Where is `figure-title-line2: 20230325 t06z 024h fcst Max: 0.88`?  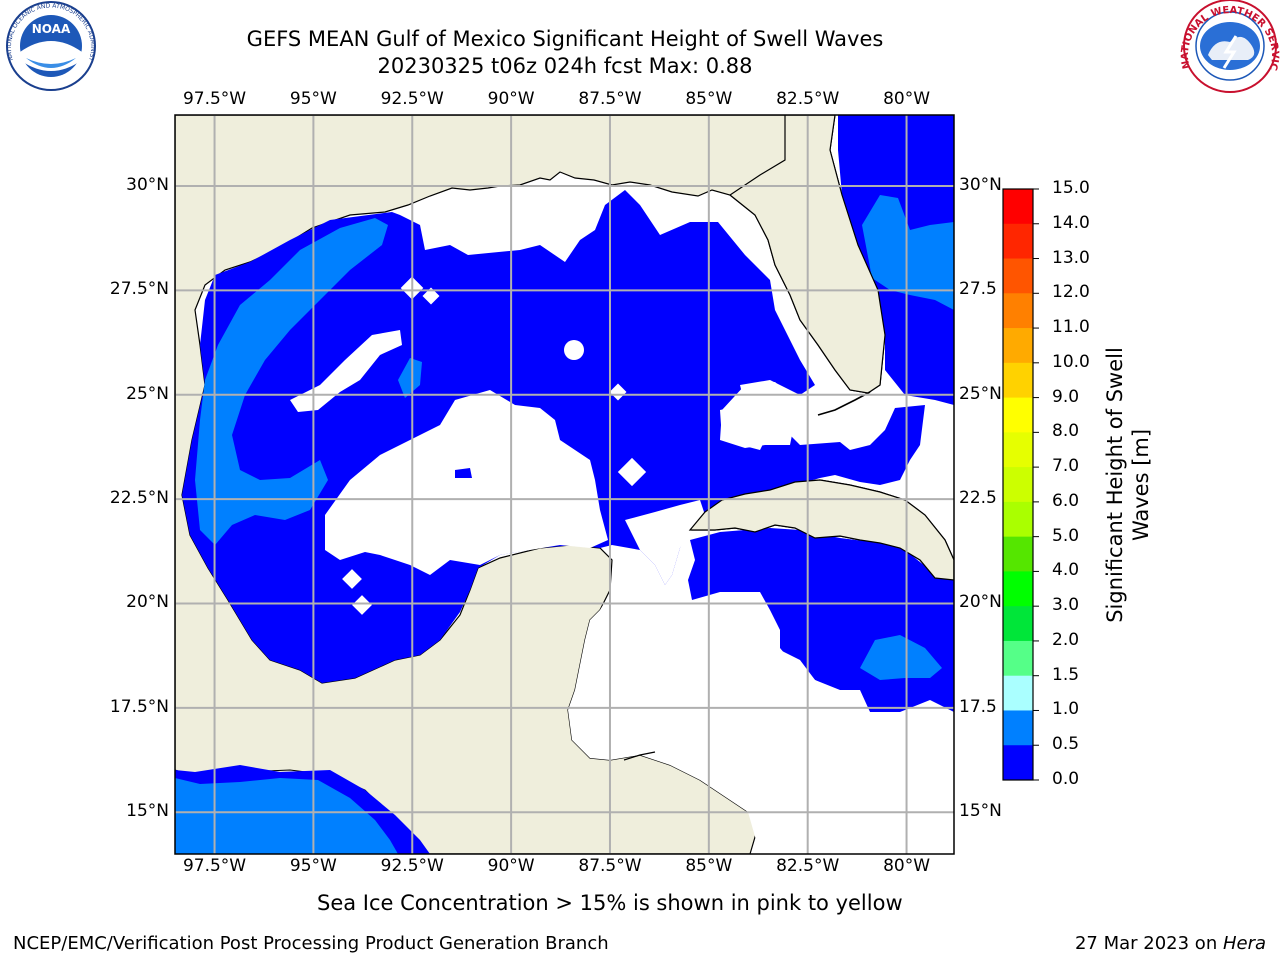
figure-title-line2: 20230325 t06z 024h fcst Max: 0.88 is located at coordinates (565, 66).